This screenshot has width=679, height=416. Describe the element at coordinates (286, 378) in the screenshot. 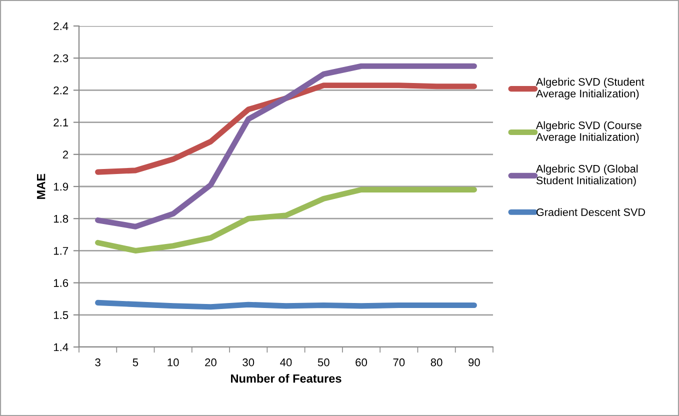

I see `x-axis-title: Number of Features` at that location.